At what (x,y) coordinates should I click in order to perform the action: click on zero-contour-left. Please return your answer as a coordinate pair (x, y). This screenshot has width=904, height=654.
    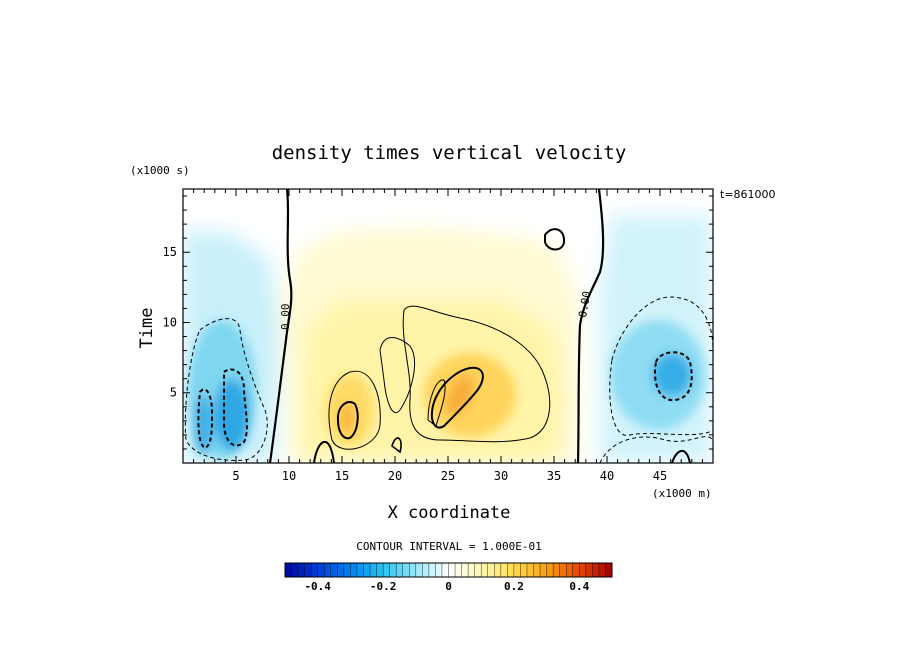
    Looking at the image, I should click on (280, 326).